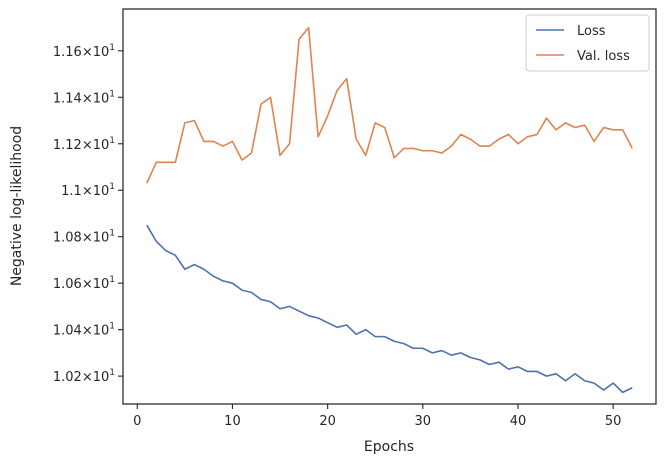 The width and height of the screenshot is (667, 463). Describe the element at coordinates (327, 421) in the screenshot. I see `x-tick-label: 20` at that location.